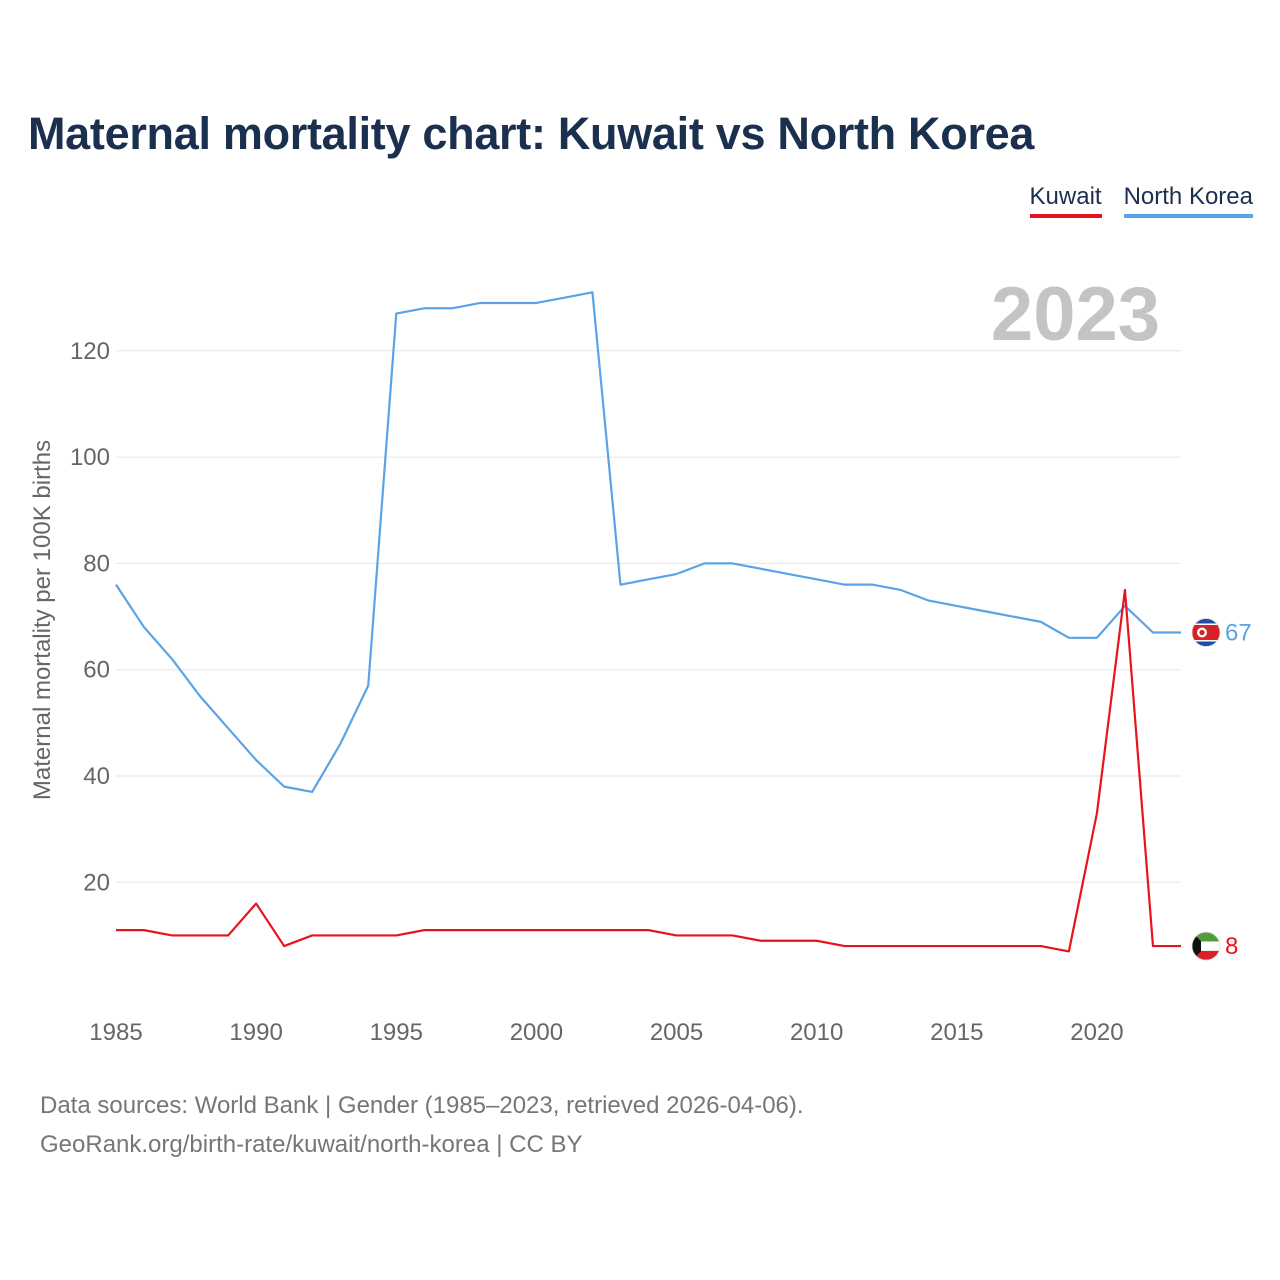 This screenshot has width=1280, height=1280. I want to click on y-tick-label-60: 60, so click(96, 670).